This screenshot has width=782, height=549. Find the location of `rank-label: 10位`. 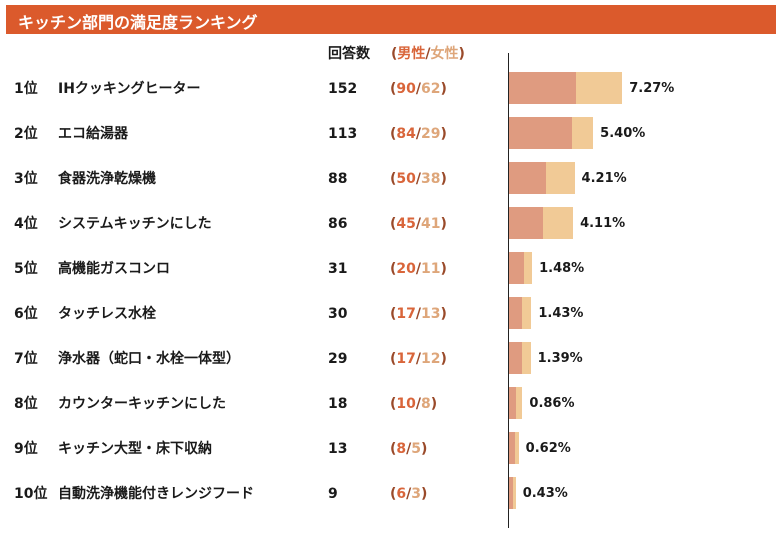

rank-label: 10位 is located at coordinates (31, 494).